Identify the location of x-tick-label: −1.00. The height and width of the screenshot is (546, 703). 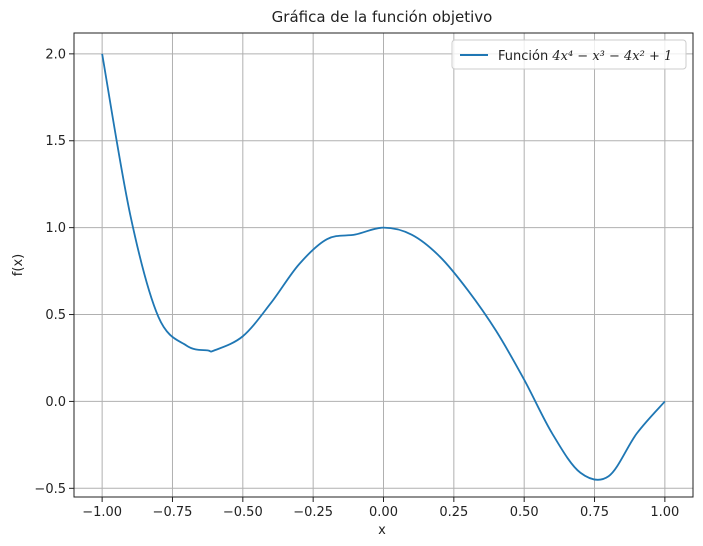
(102, 512).